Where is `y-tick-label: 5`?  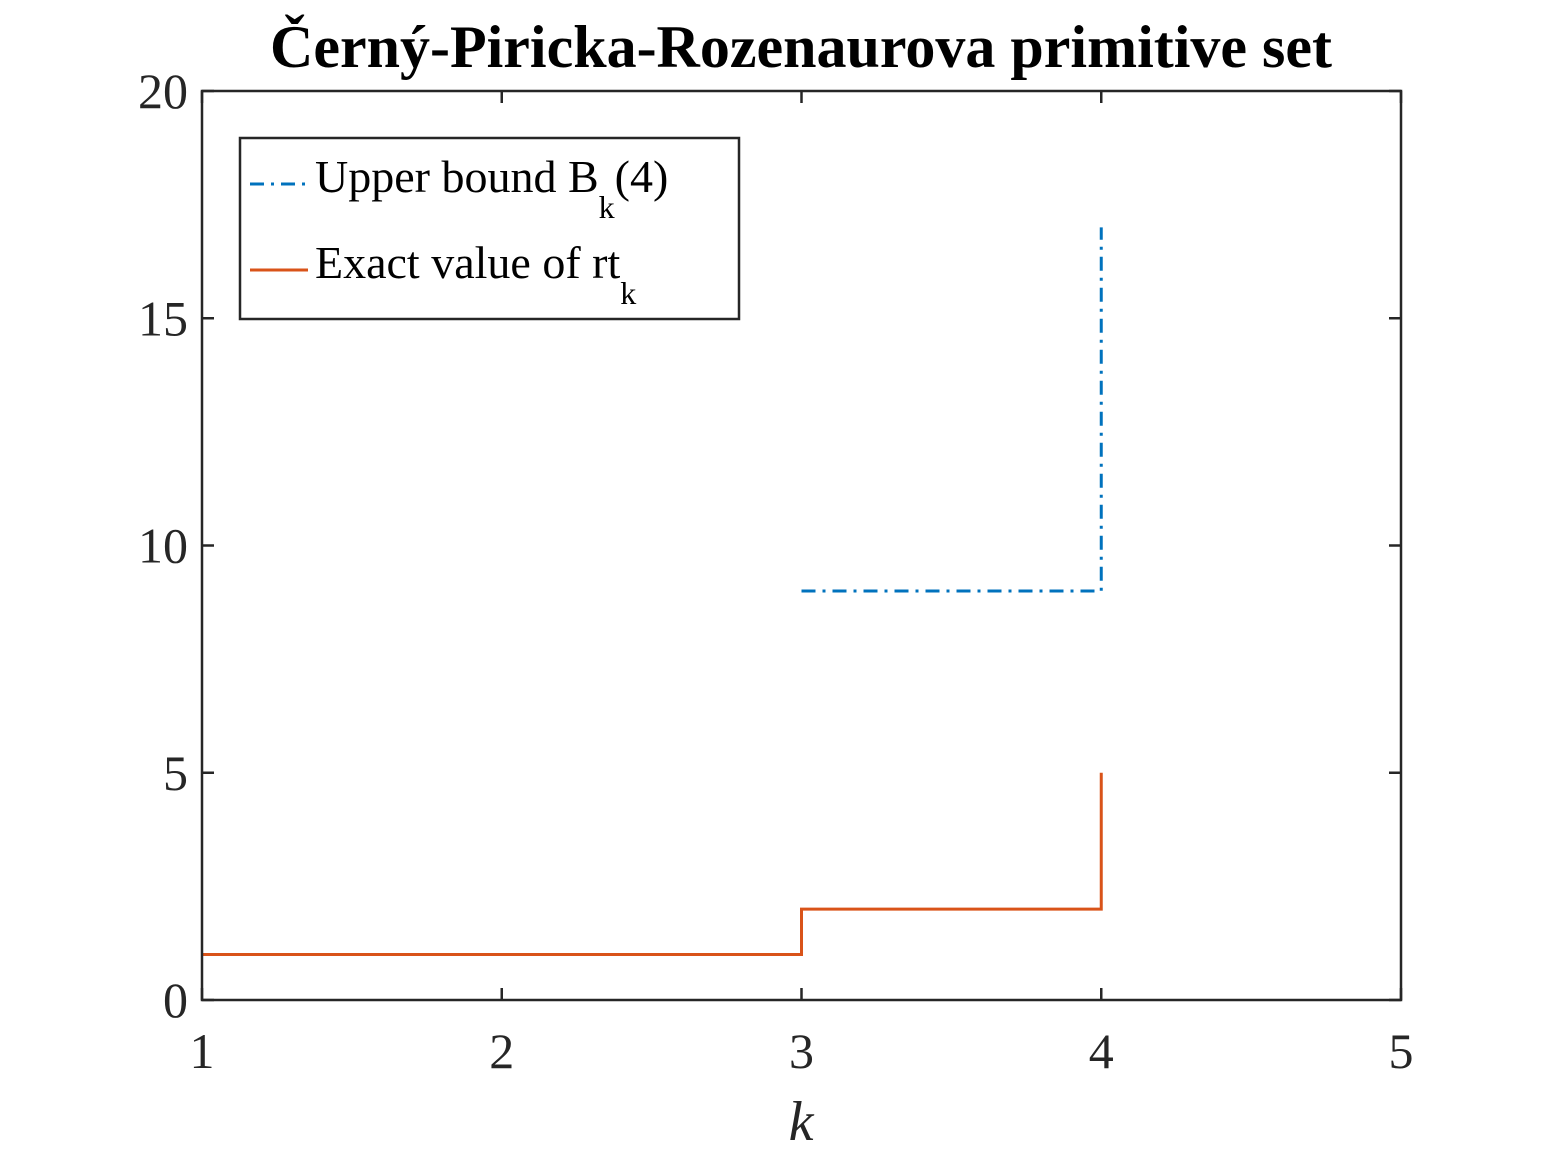 y-tick-label: 5 is located at coordinates (175, 773).